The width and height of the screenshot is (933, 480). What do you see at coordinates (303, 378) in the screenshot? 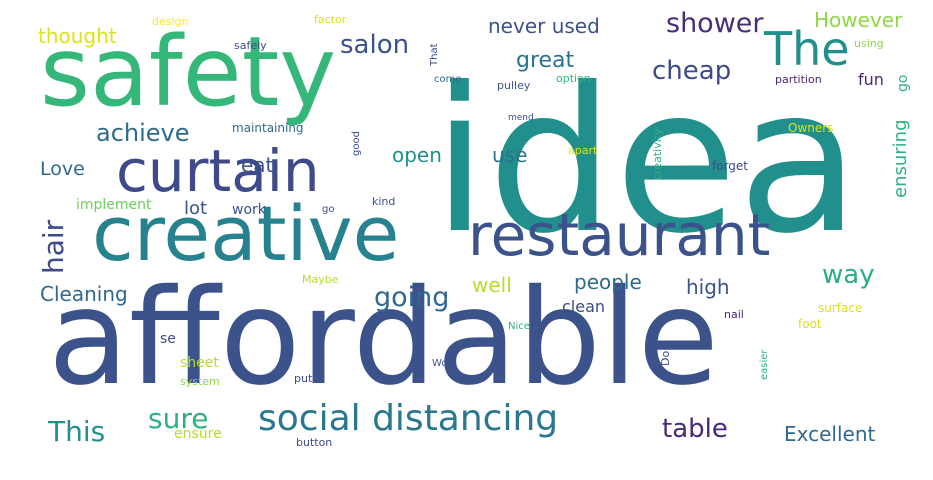
I see `word-put: put` at bounding box center [303, 378].